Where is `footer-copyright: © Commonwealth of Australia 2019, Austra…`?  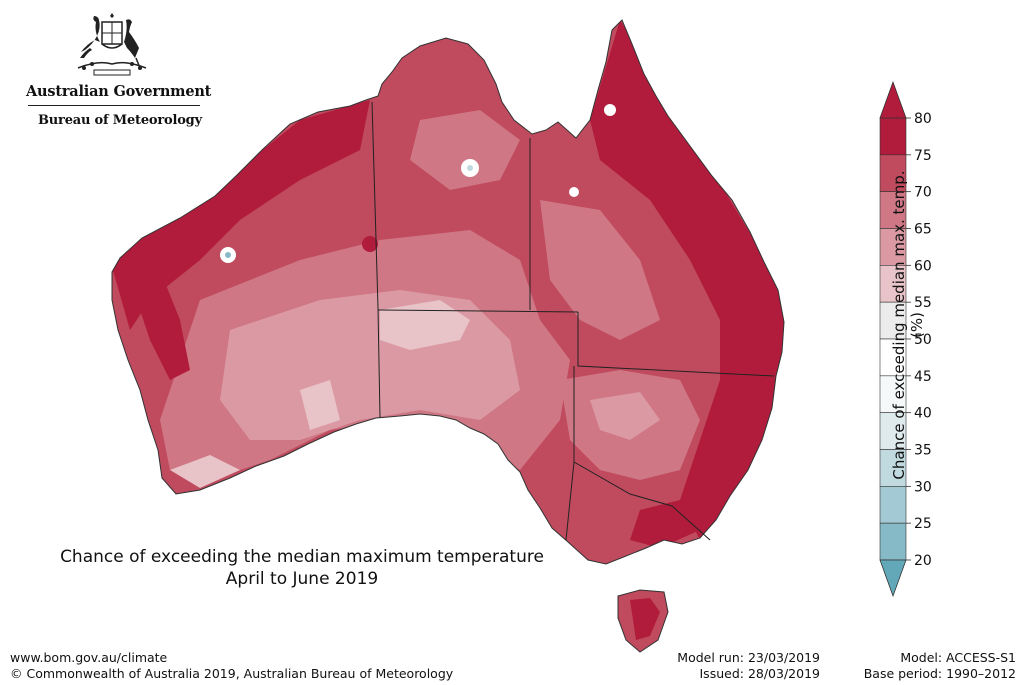
footer-copyright: © Commonwealth of Australia 2019, Austra… is located at coordinates (232, 673).